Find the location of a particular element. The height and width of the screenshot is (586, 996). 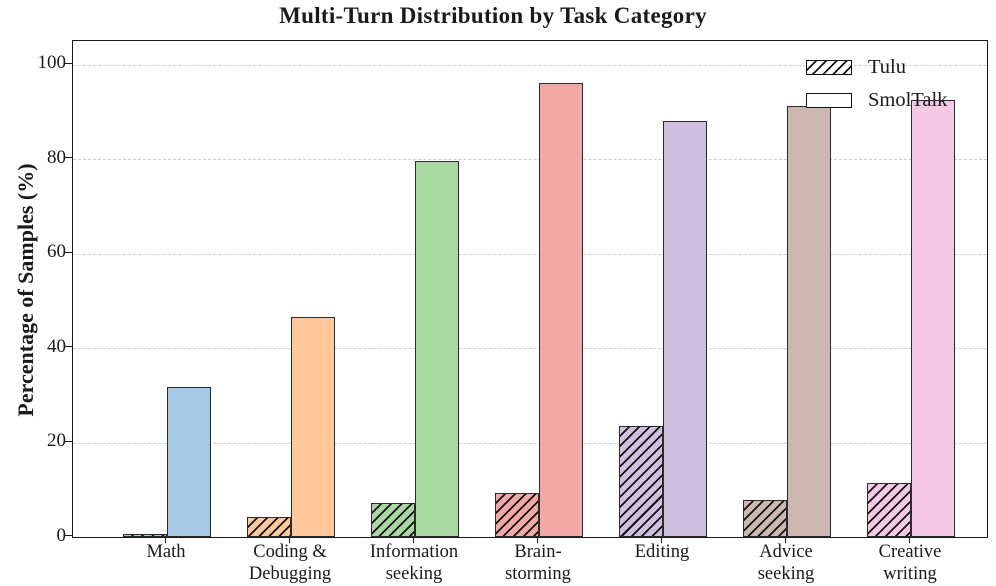

x-category-label-advice-seeking: Advice seeking is located at coordinates (786, 563).